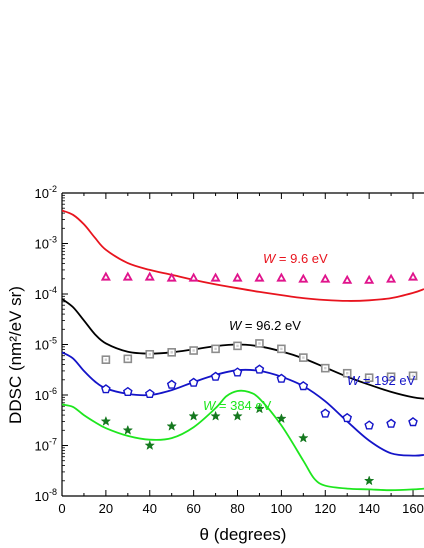  What do you see at coordinates (381, 380) in the screenshot?
I see `series-label-3: W = 192 eV` at bounding box center [381, 380].